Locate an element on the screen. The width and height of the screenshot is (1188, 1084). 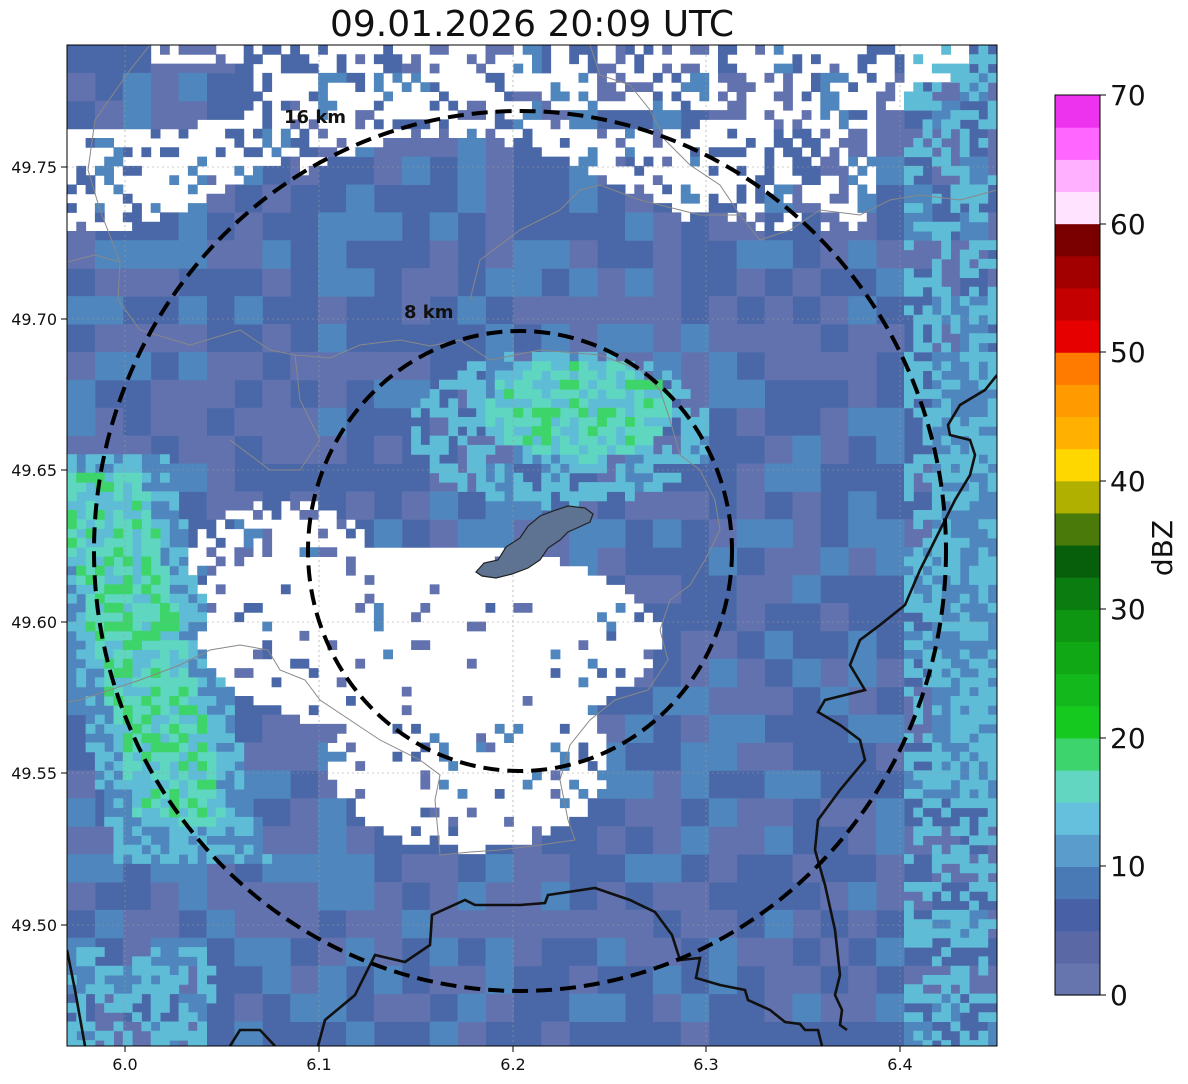
colorbar-tick-label: 10 is located at coordinates (1128, 866).